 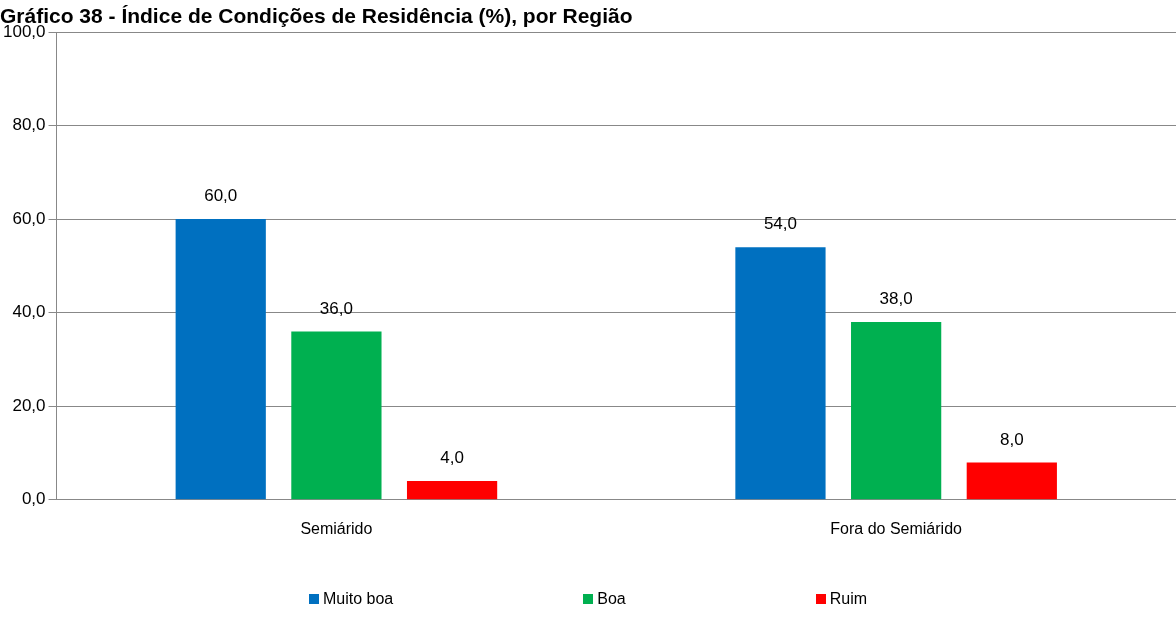 I want to click on y-tick-label: 80,0, so click(x=29, y=125).